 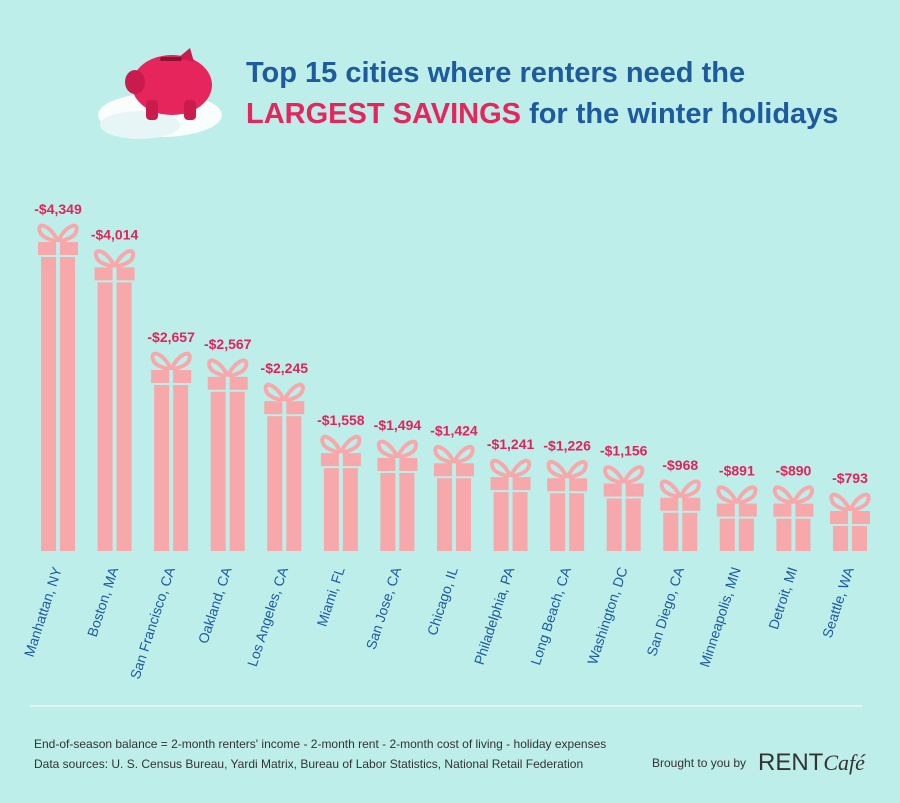 What do you see at coordinates (384, 607) in the screenshot?
I see `x-tick-label: San Jose, CA` at bounding box center [384, 607].